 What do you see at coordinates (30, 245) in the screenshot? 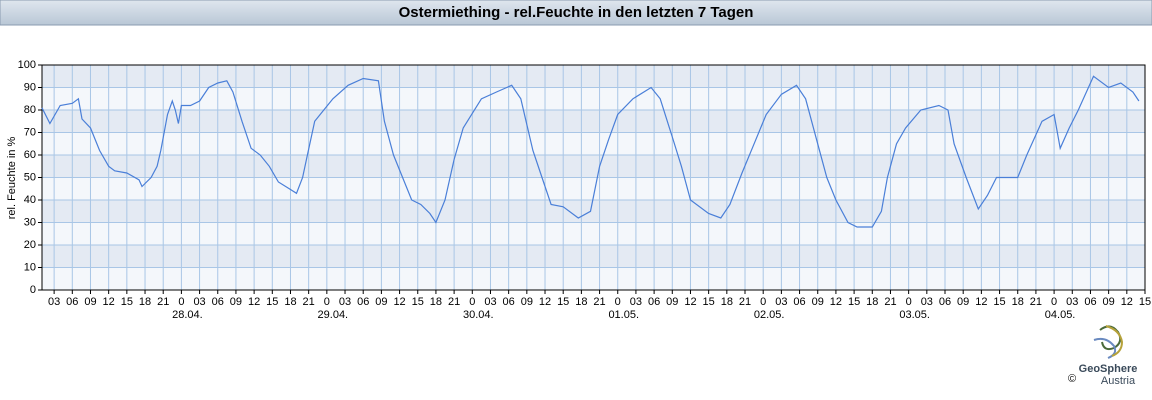
I see `y-tick-label: 20` at bounding box center [30, 245].